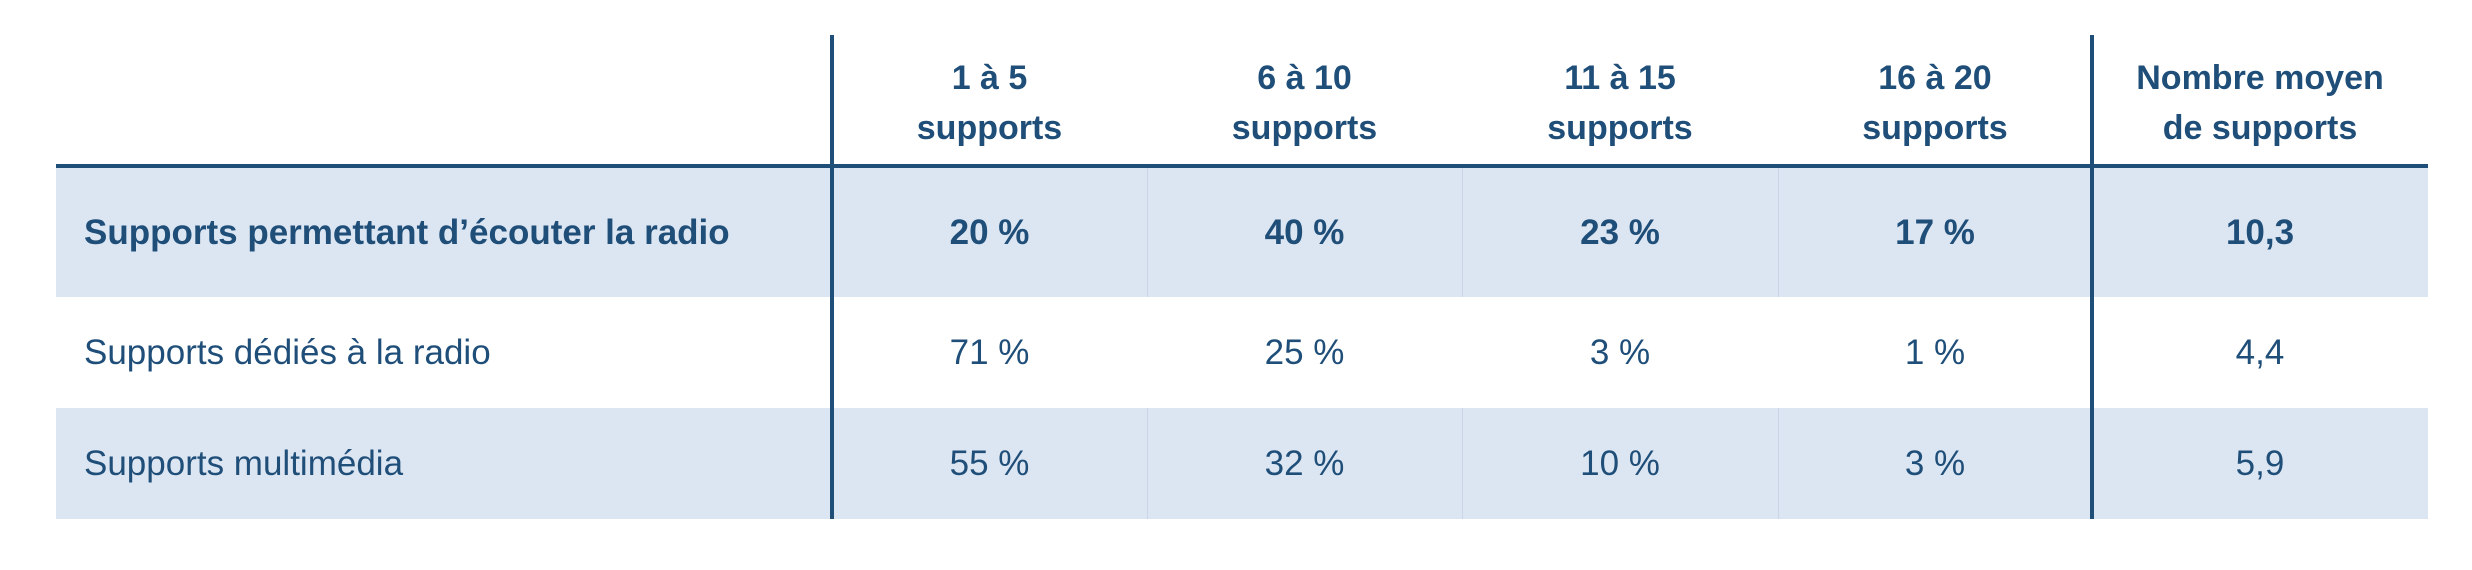 This screenshot has height=570, width=2472. What do you see at coordinates (989, 232) in the screenshot?
I see `table-cell: 20 %` at bounding box center [989, 232].